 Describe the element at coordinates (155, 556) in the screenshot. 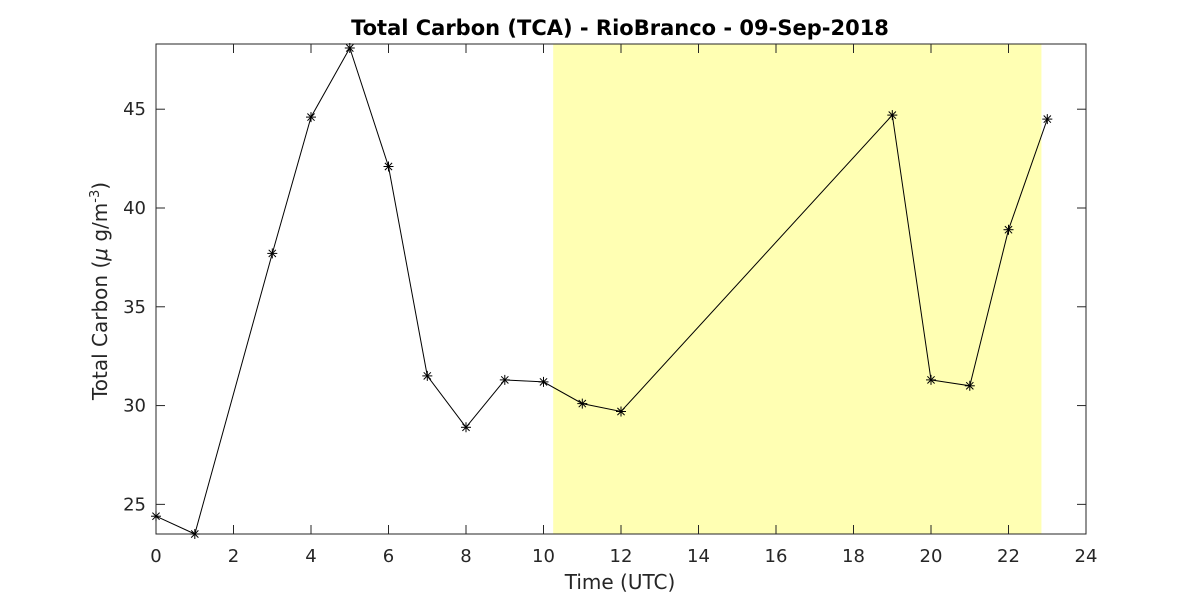

I see `x-tick-label: 0` at that location.